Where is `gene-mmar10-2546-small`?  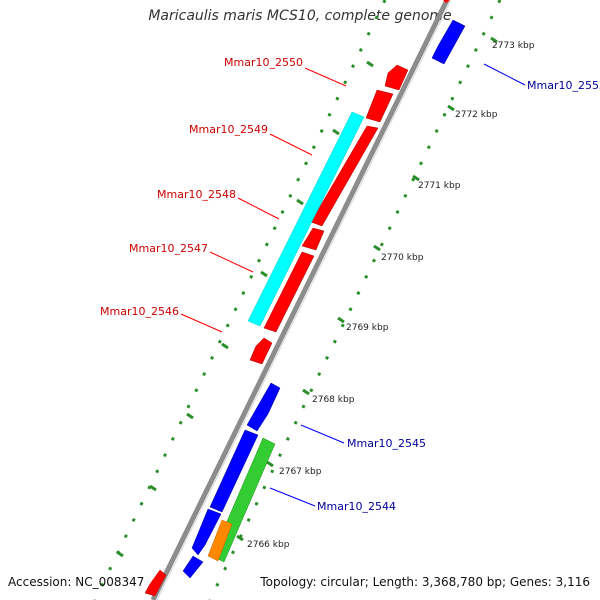 gene-mmar10-2546-small is located at coordinates (261, 351).